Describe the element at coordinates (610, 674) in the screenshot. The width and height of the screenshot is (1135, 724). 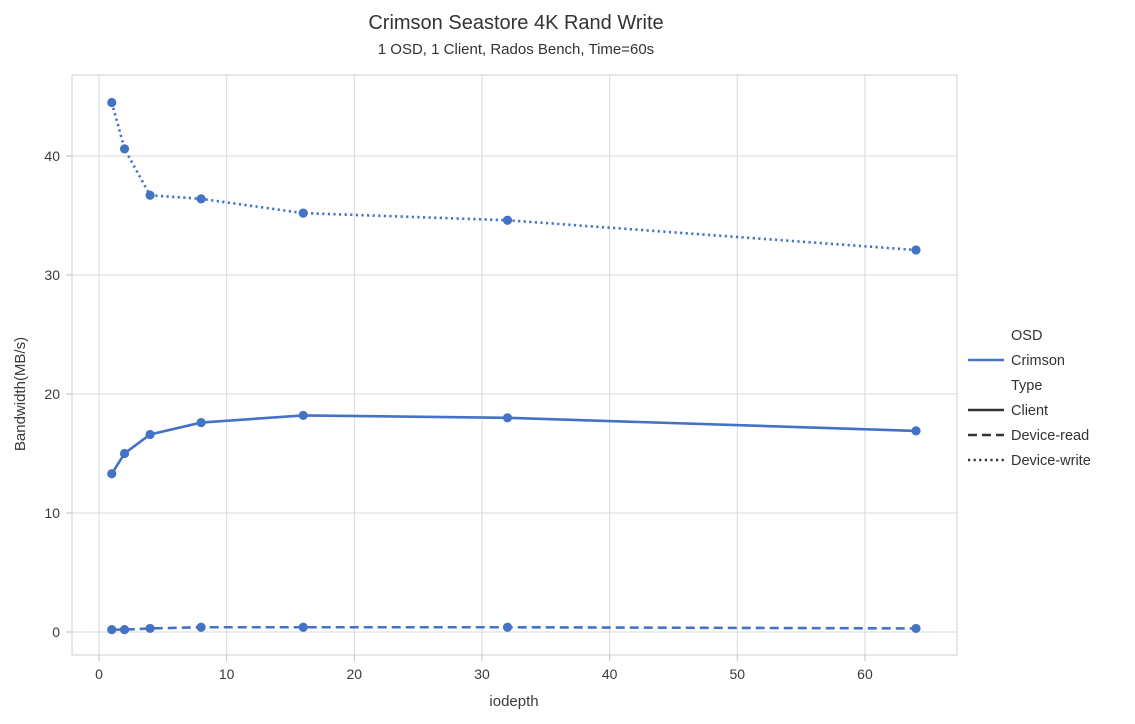
I see `x-tick-label: 40` at that location.